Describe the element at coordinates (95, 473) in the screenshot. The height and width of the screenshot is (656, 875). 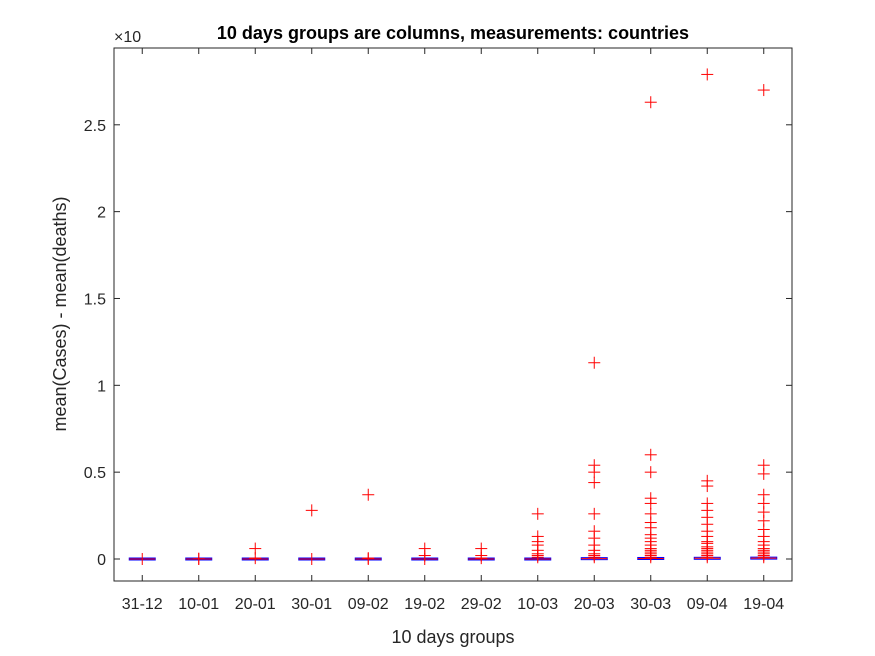
I see `y-tick-label: 0.5` at that location.